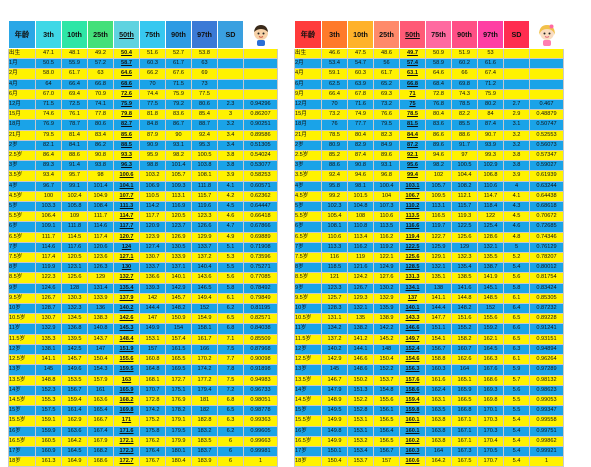 This screenshot has height=467, width=591. What do you see at coordinates (100, 207) in the screenshot?
I see `value-cell: 108.4` at bounding box center [100, 207].